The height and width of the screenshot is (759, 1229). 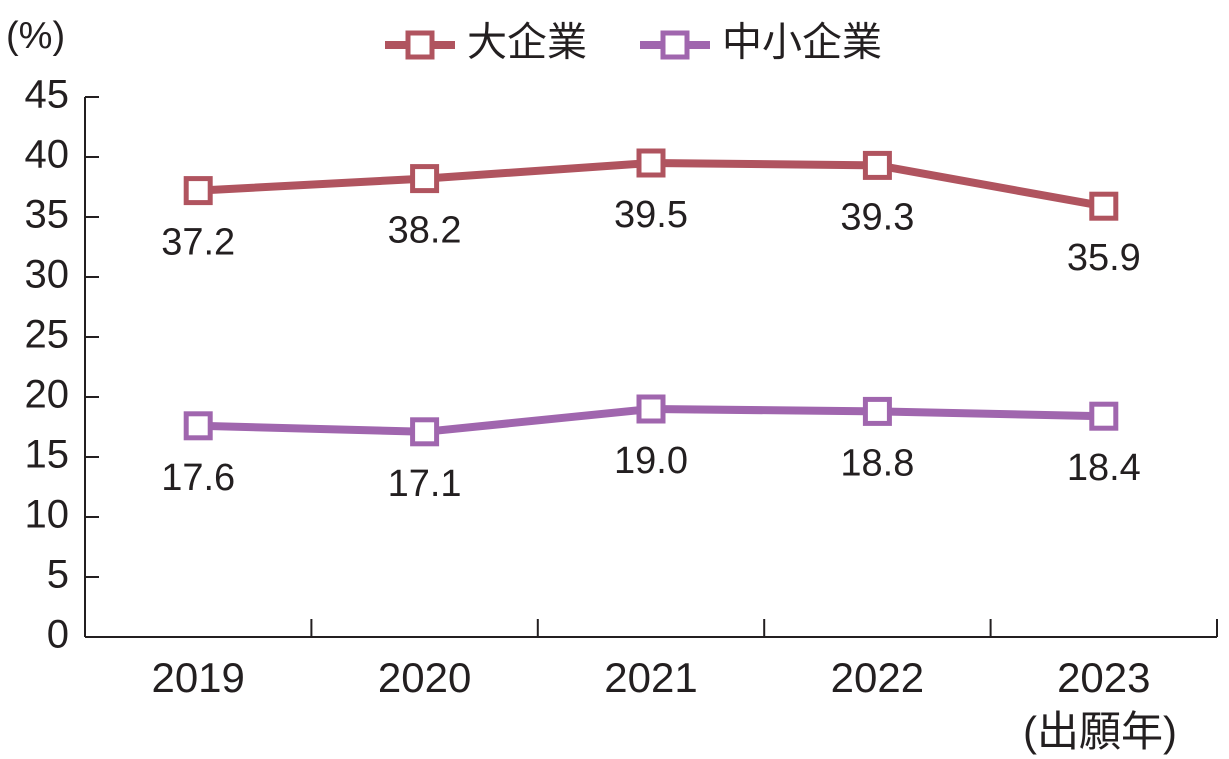 What do you see at coordinates (651, 461) in the screenshot?
I see `data-label: 19.0` at bounding box center [651, 461].